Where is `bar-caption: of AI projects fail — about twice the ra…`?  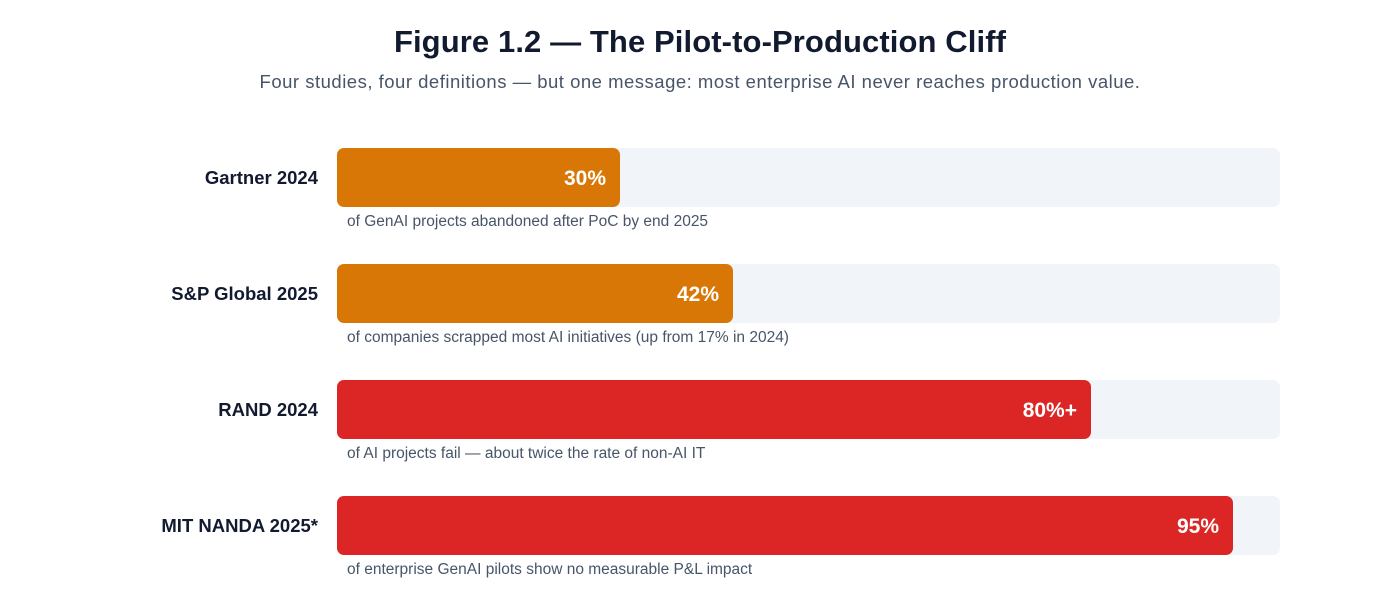 bar-caption: of AI projects fail — about twice the ra… is located at coordinates (526, 453).